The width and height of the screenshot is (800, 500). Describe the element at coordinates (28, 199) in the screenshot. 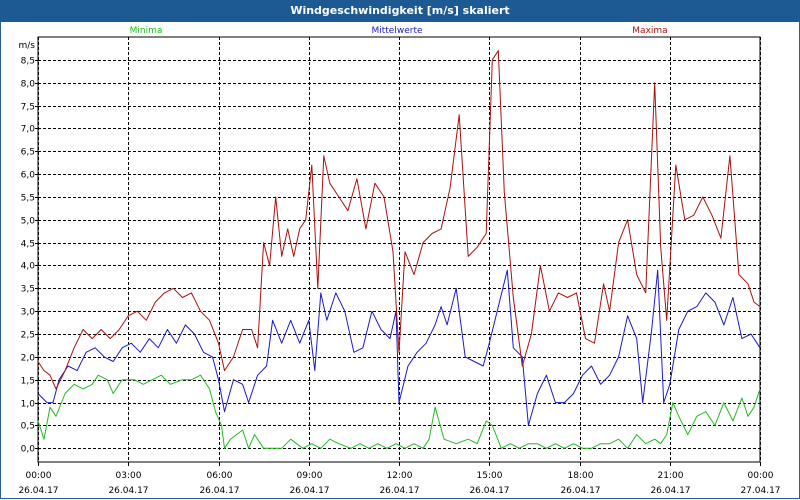

I see `y-tick-label: 5,5` at that location.